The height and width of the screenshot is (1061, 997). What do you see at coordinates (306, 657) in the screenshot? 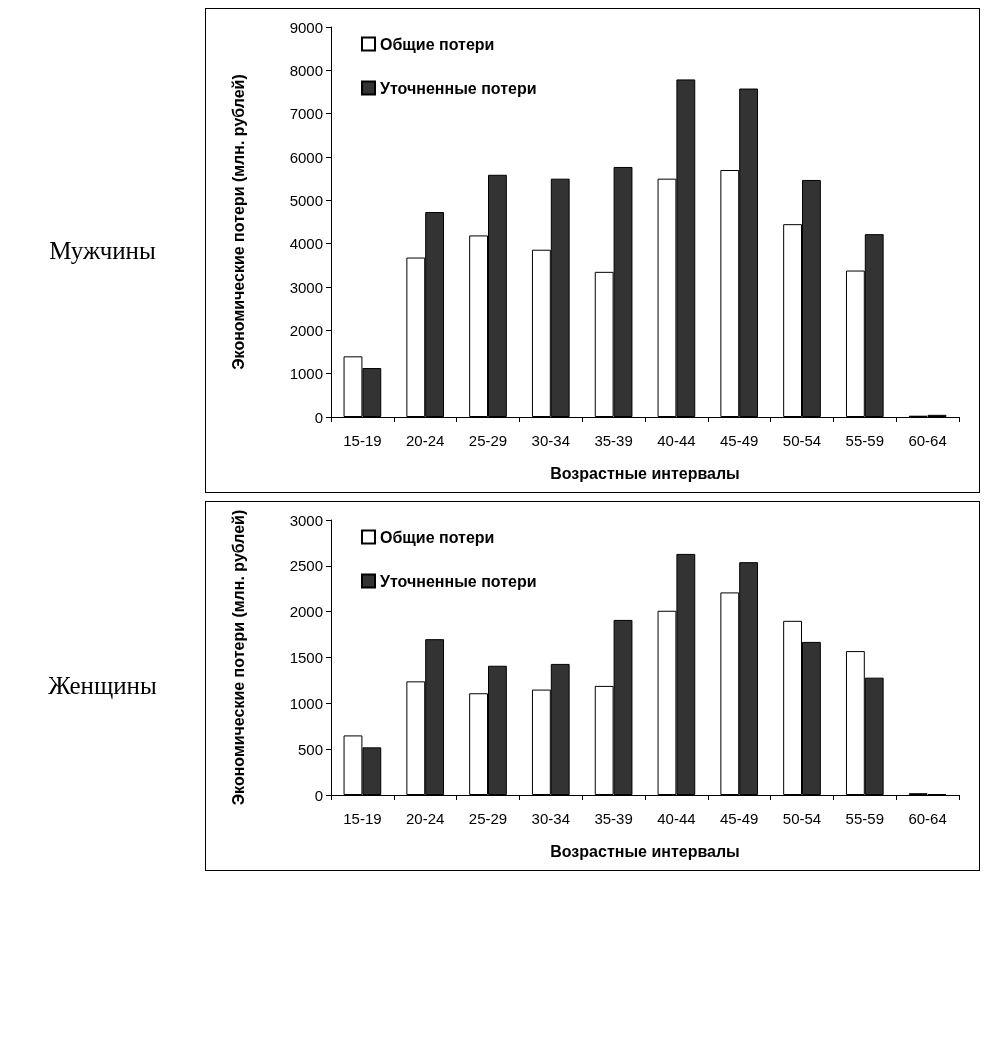
I see `y-tick-label: 1500` at bounding box center [306, 657].